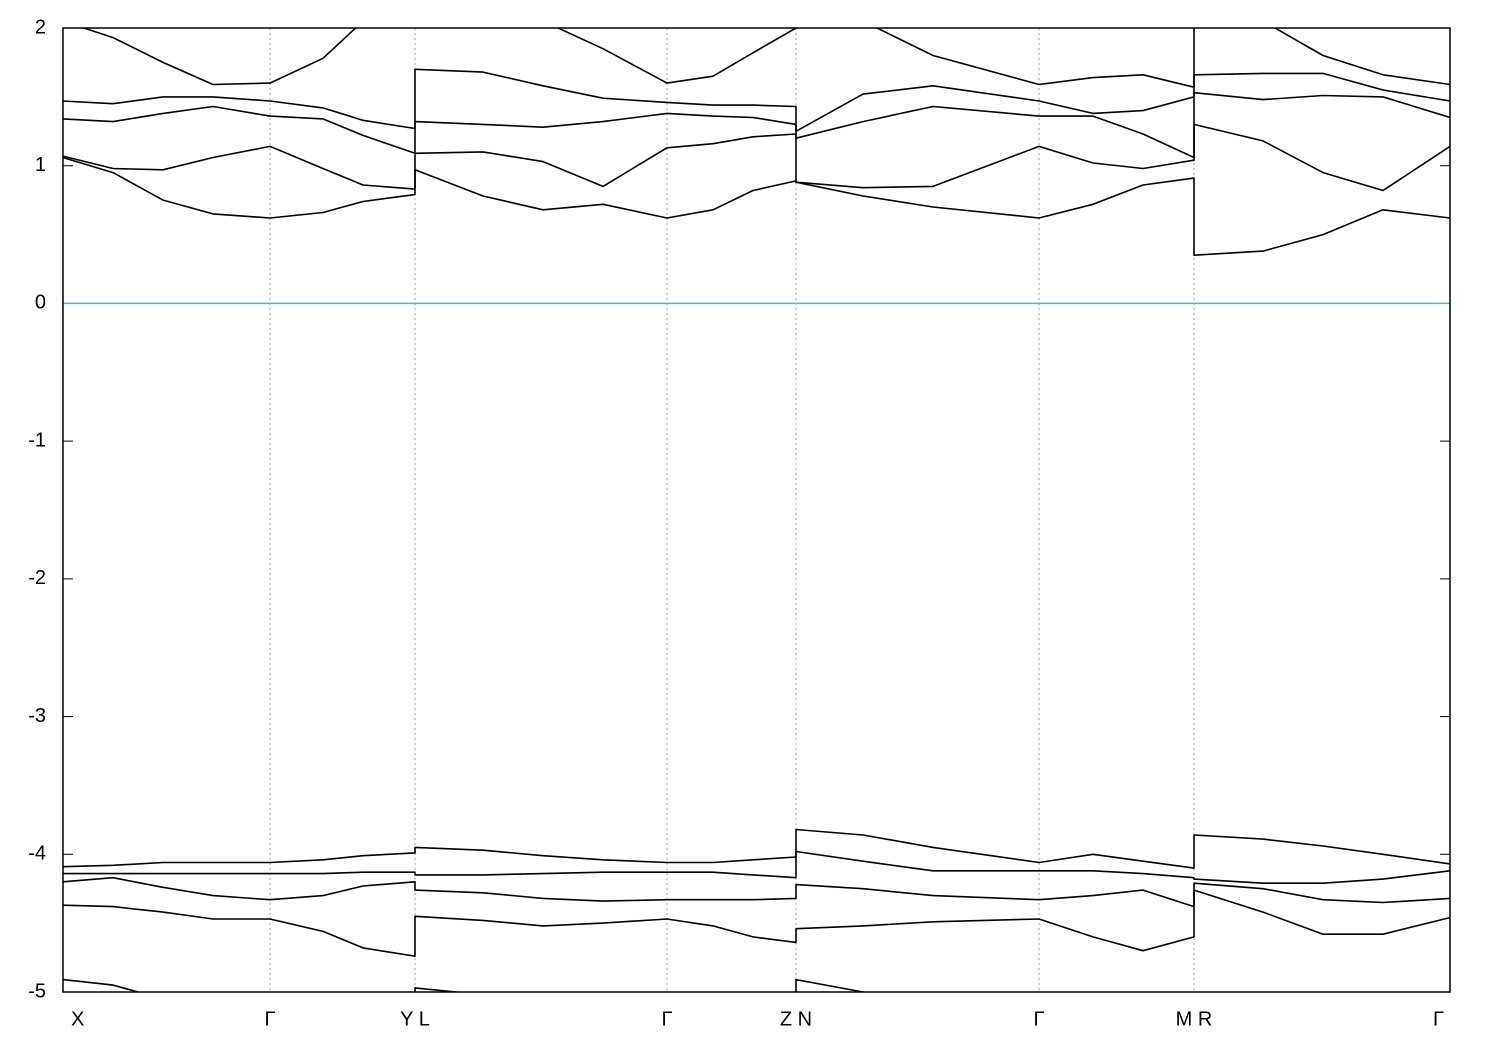 The image size is (1500, 1050). Describe the element at coordinates (77, 1019) in the screenshot. I see `x-tick-label: X` at that location.